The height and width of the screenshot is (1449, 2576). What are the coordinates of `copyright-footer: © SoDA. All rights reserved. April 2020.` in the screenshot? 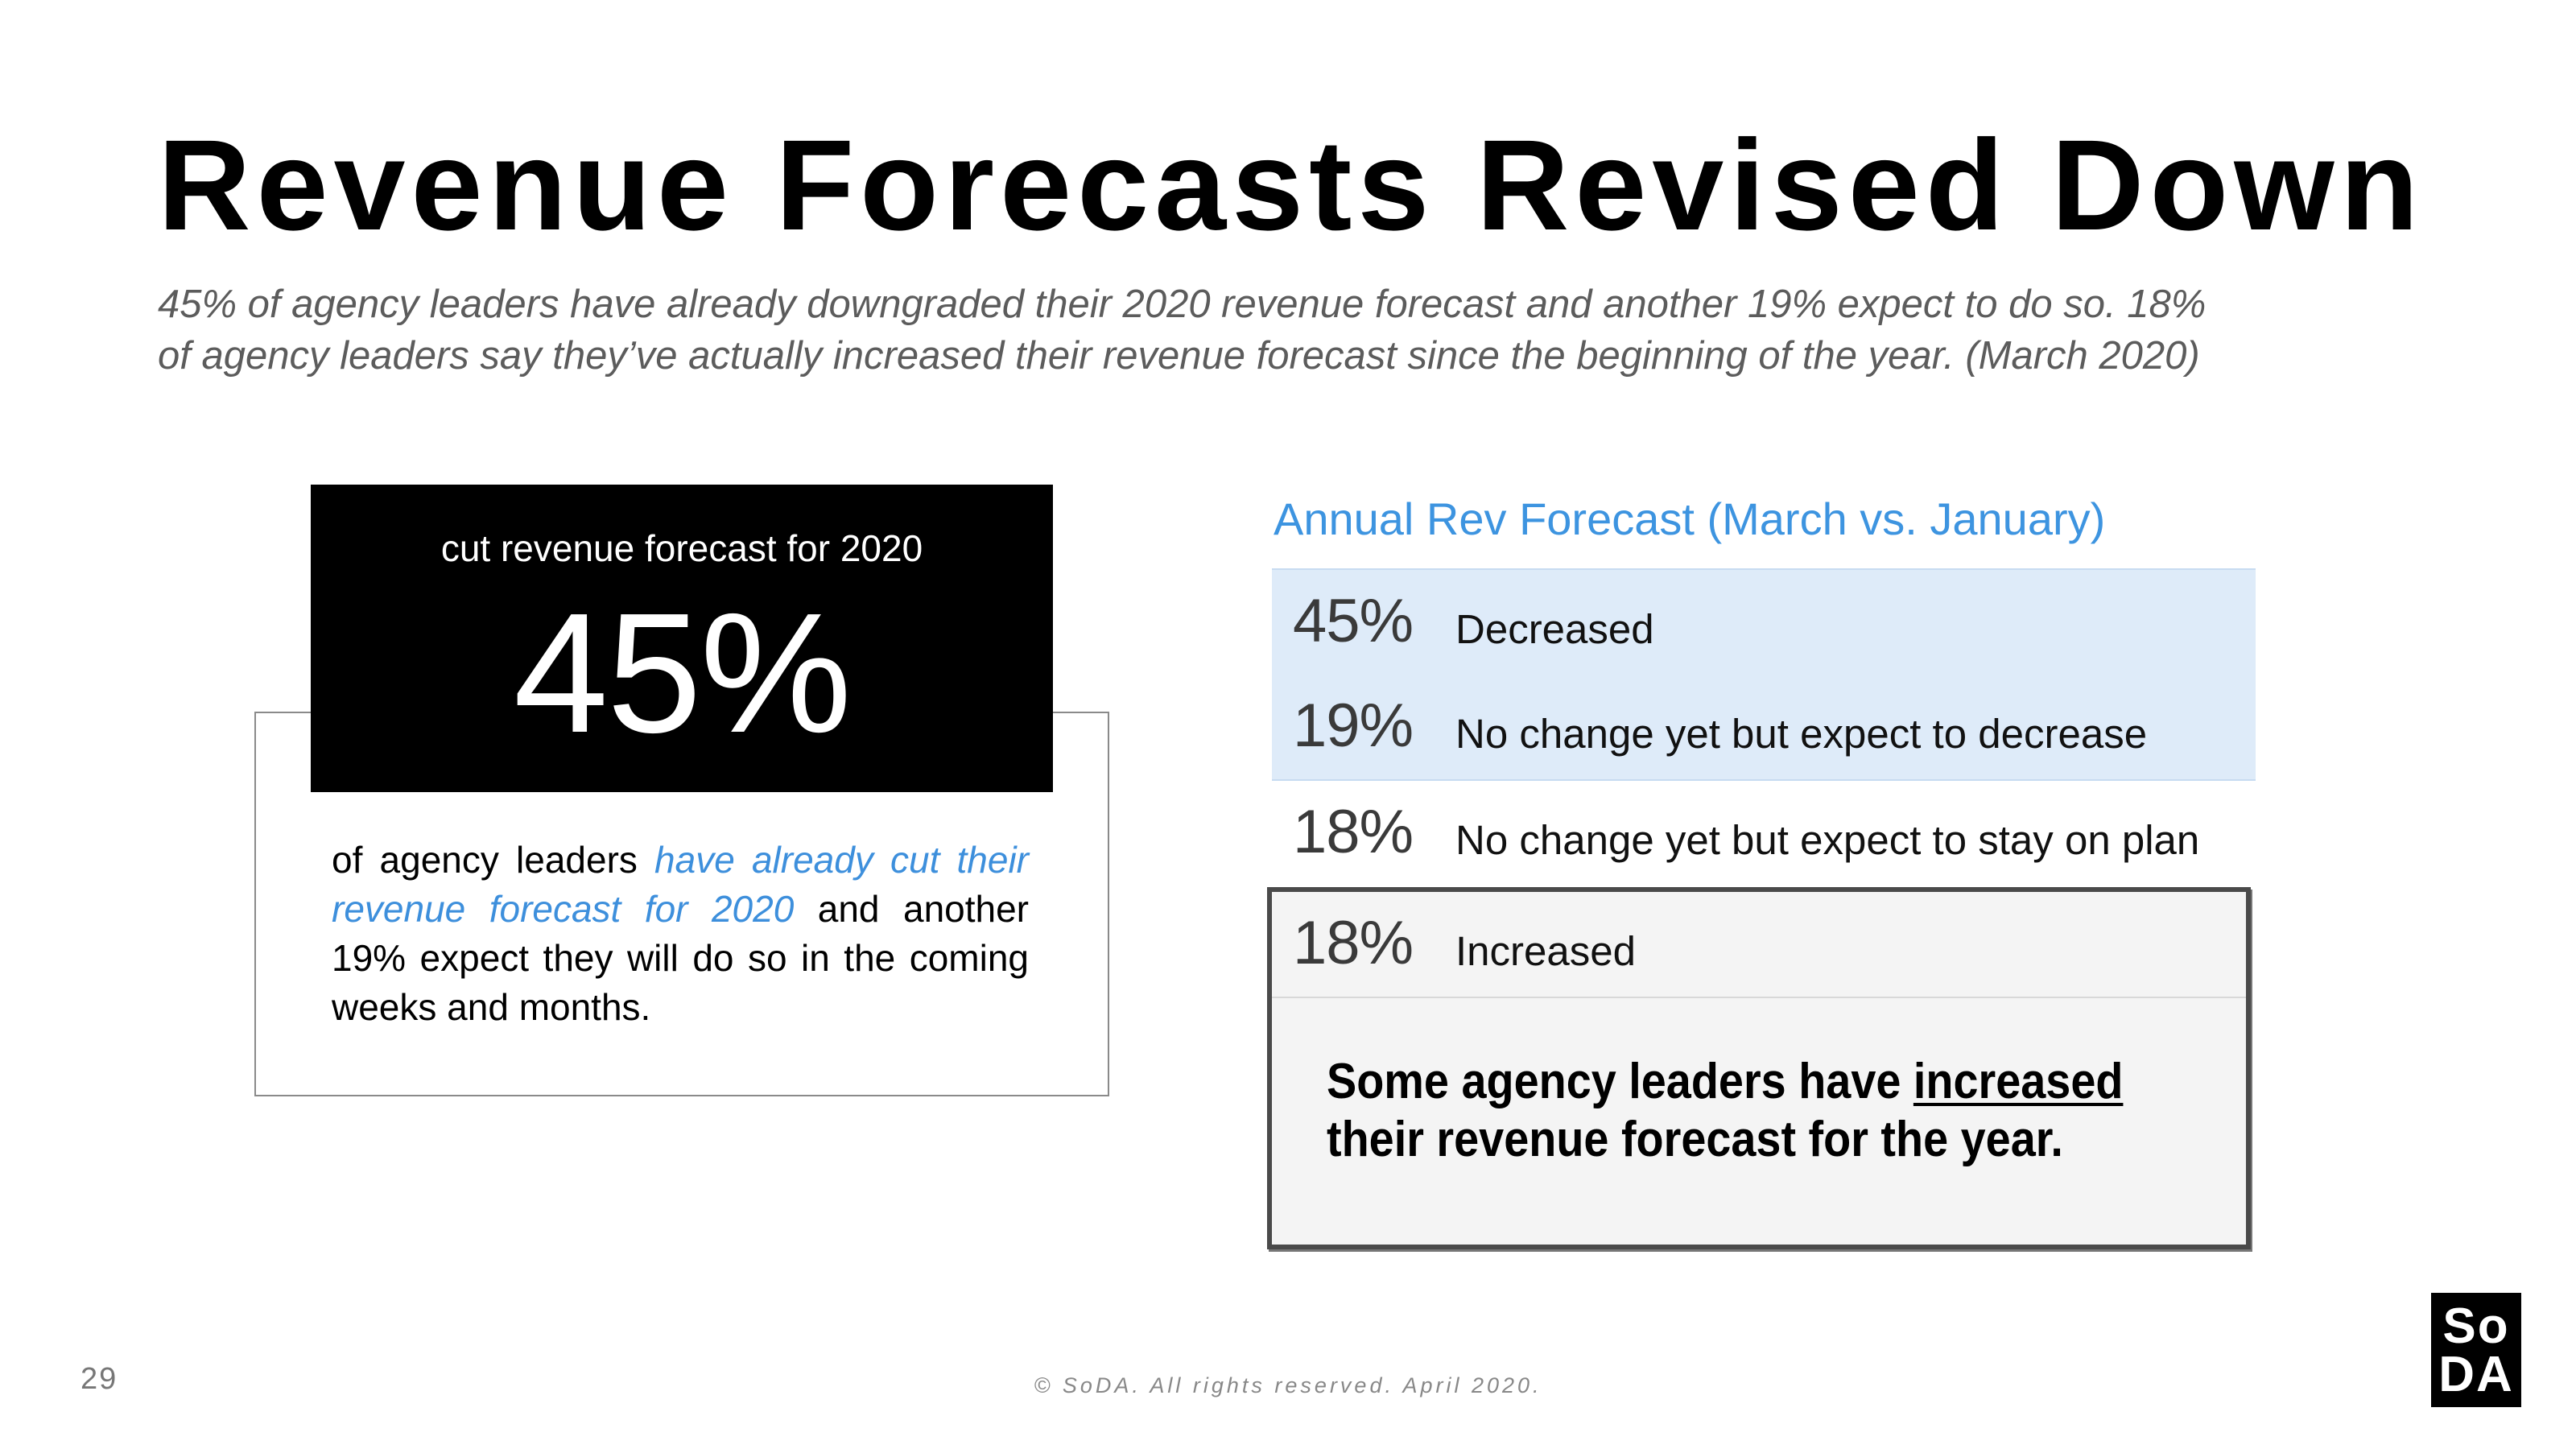 It's located at (1288, 1385).